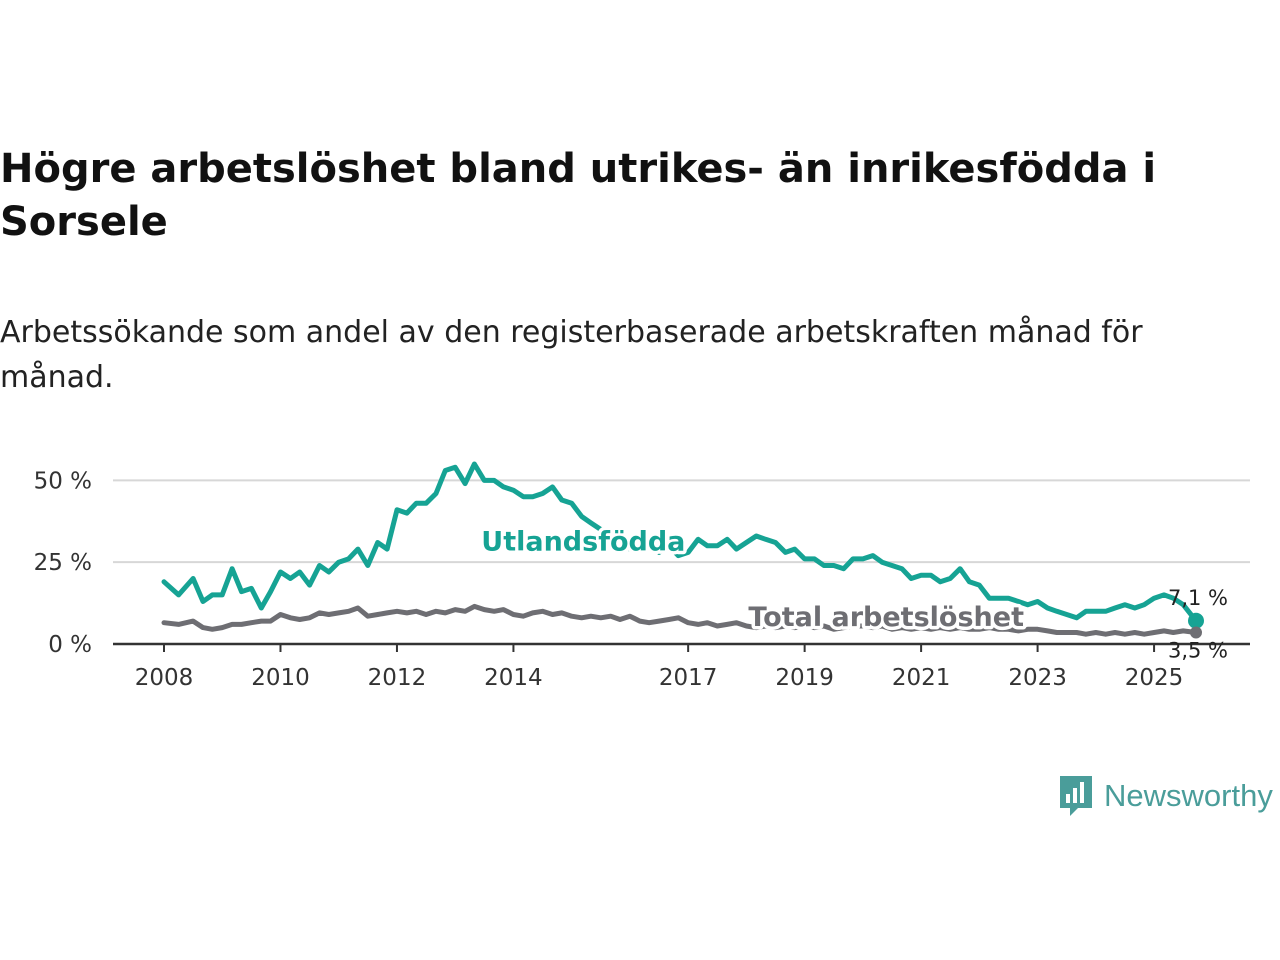  What do you see at coordinates (513, 678) in the screenshot?
I see `x-tick-label: 2014` at bounding box center [513, 678].